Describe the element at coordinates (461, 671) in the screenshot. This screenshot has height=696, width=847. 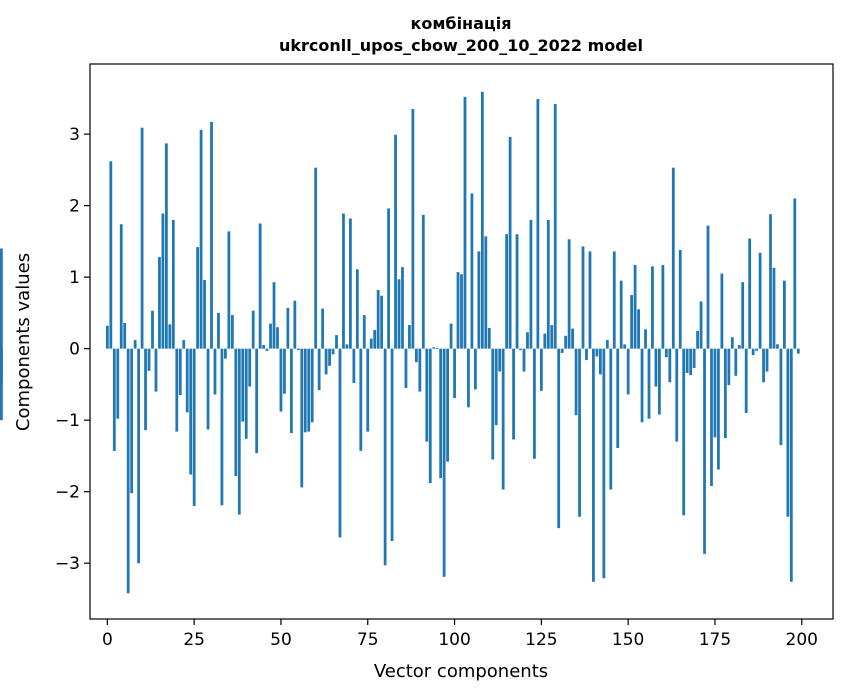
I see `x-axis-label: Vector components` at that location.